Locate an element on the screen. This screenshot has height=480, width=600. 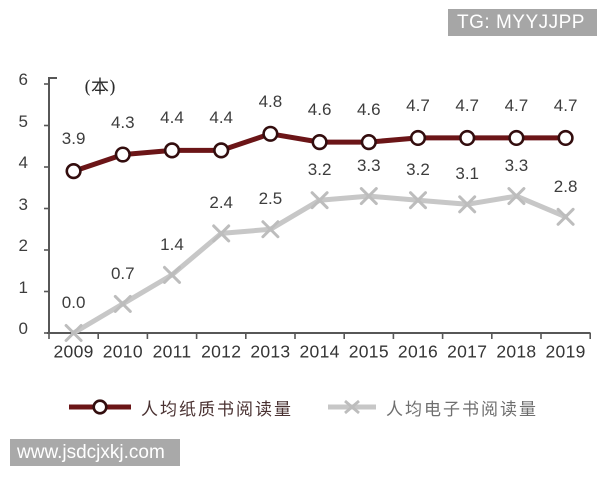
y-axis-tick-label: 4 is located at coordinates (23, 162).